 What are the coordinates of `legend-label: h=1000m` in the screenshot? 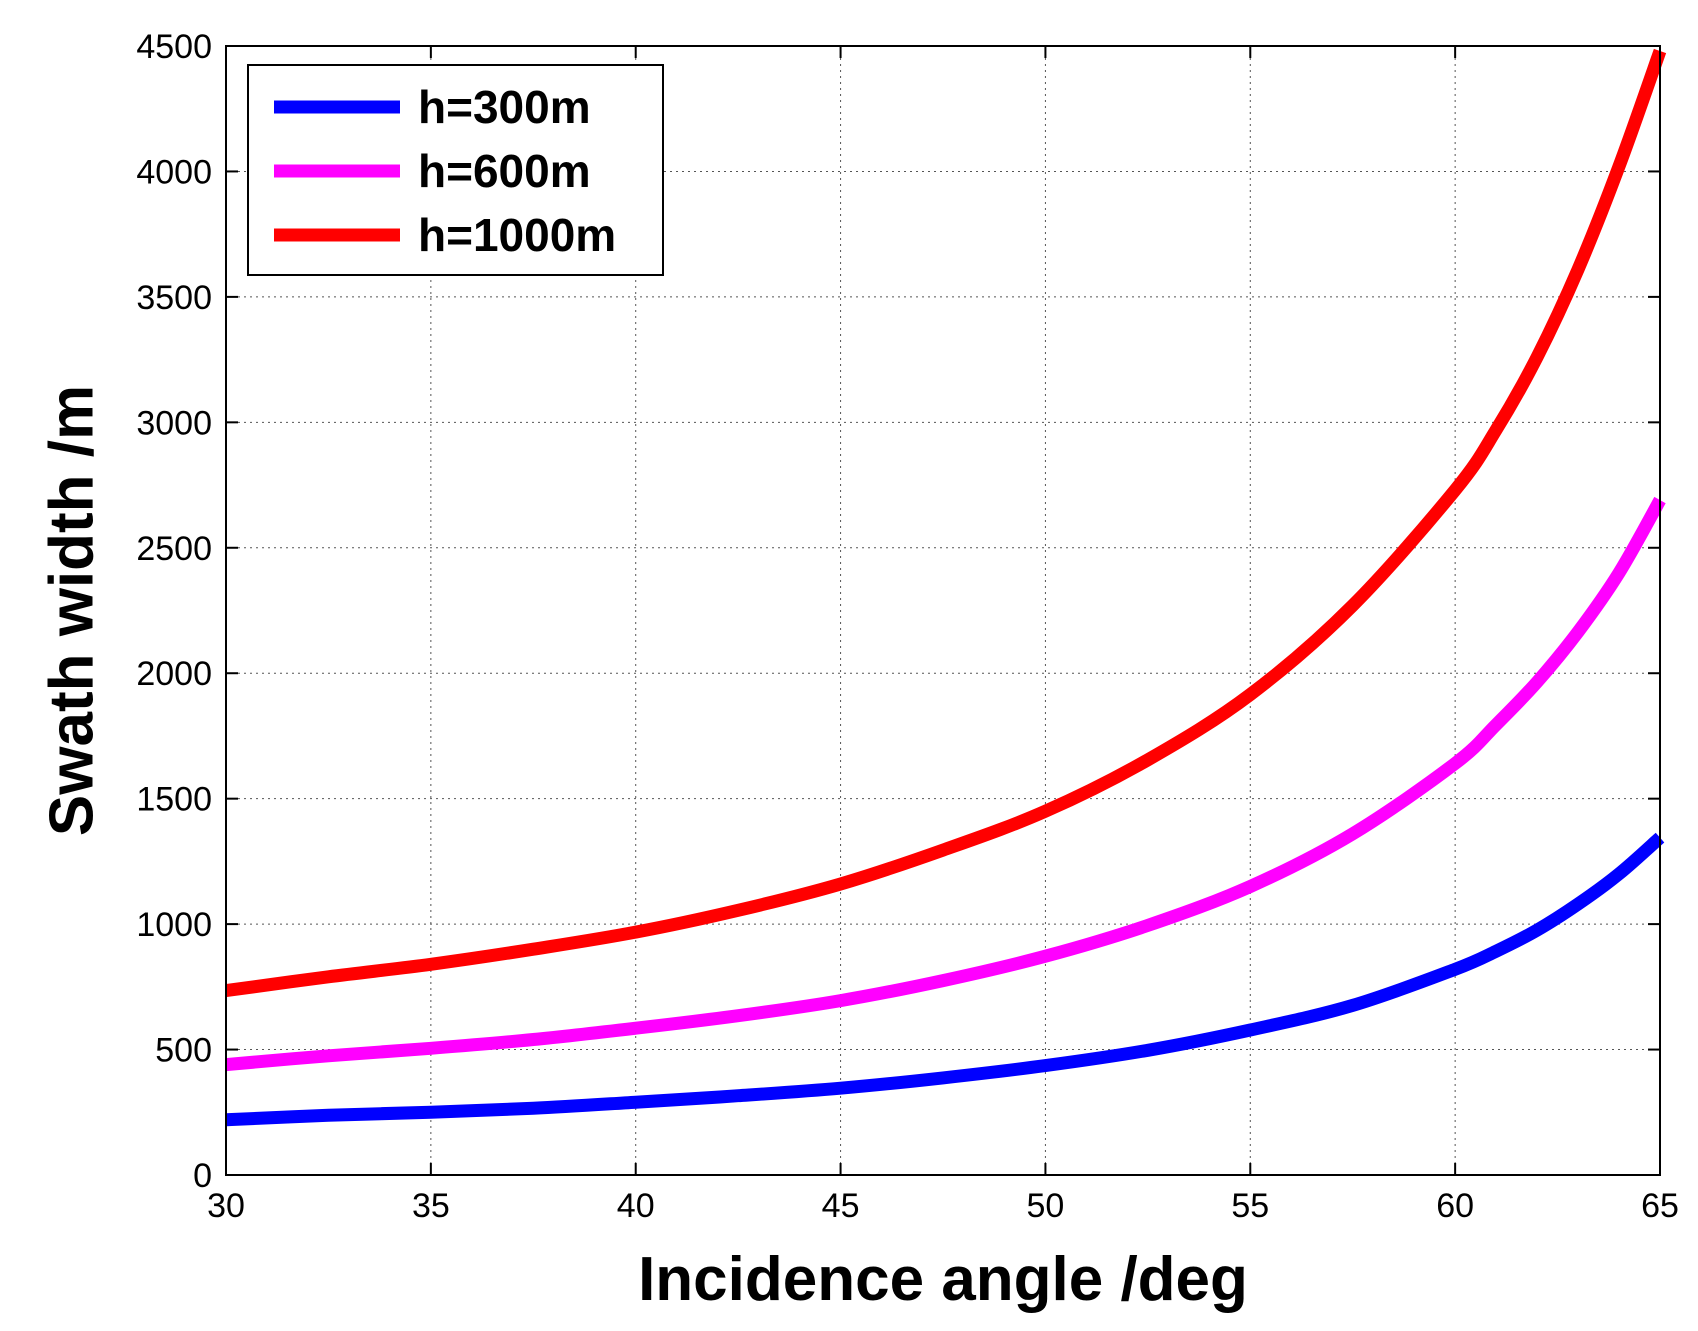 It's located at (517, 235).